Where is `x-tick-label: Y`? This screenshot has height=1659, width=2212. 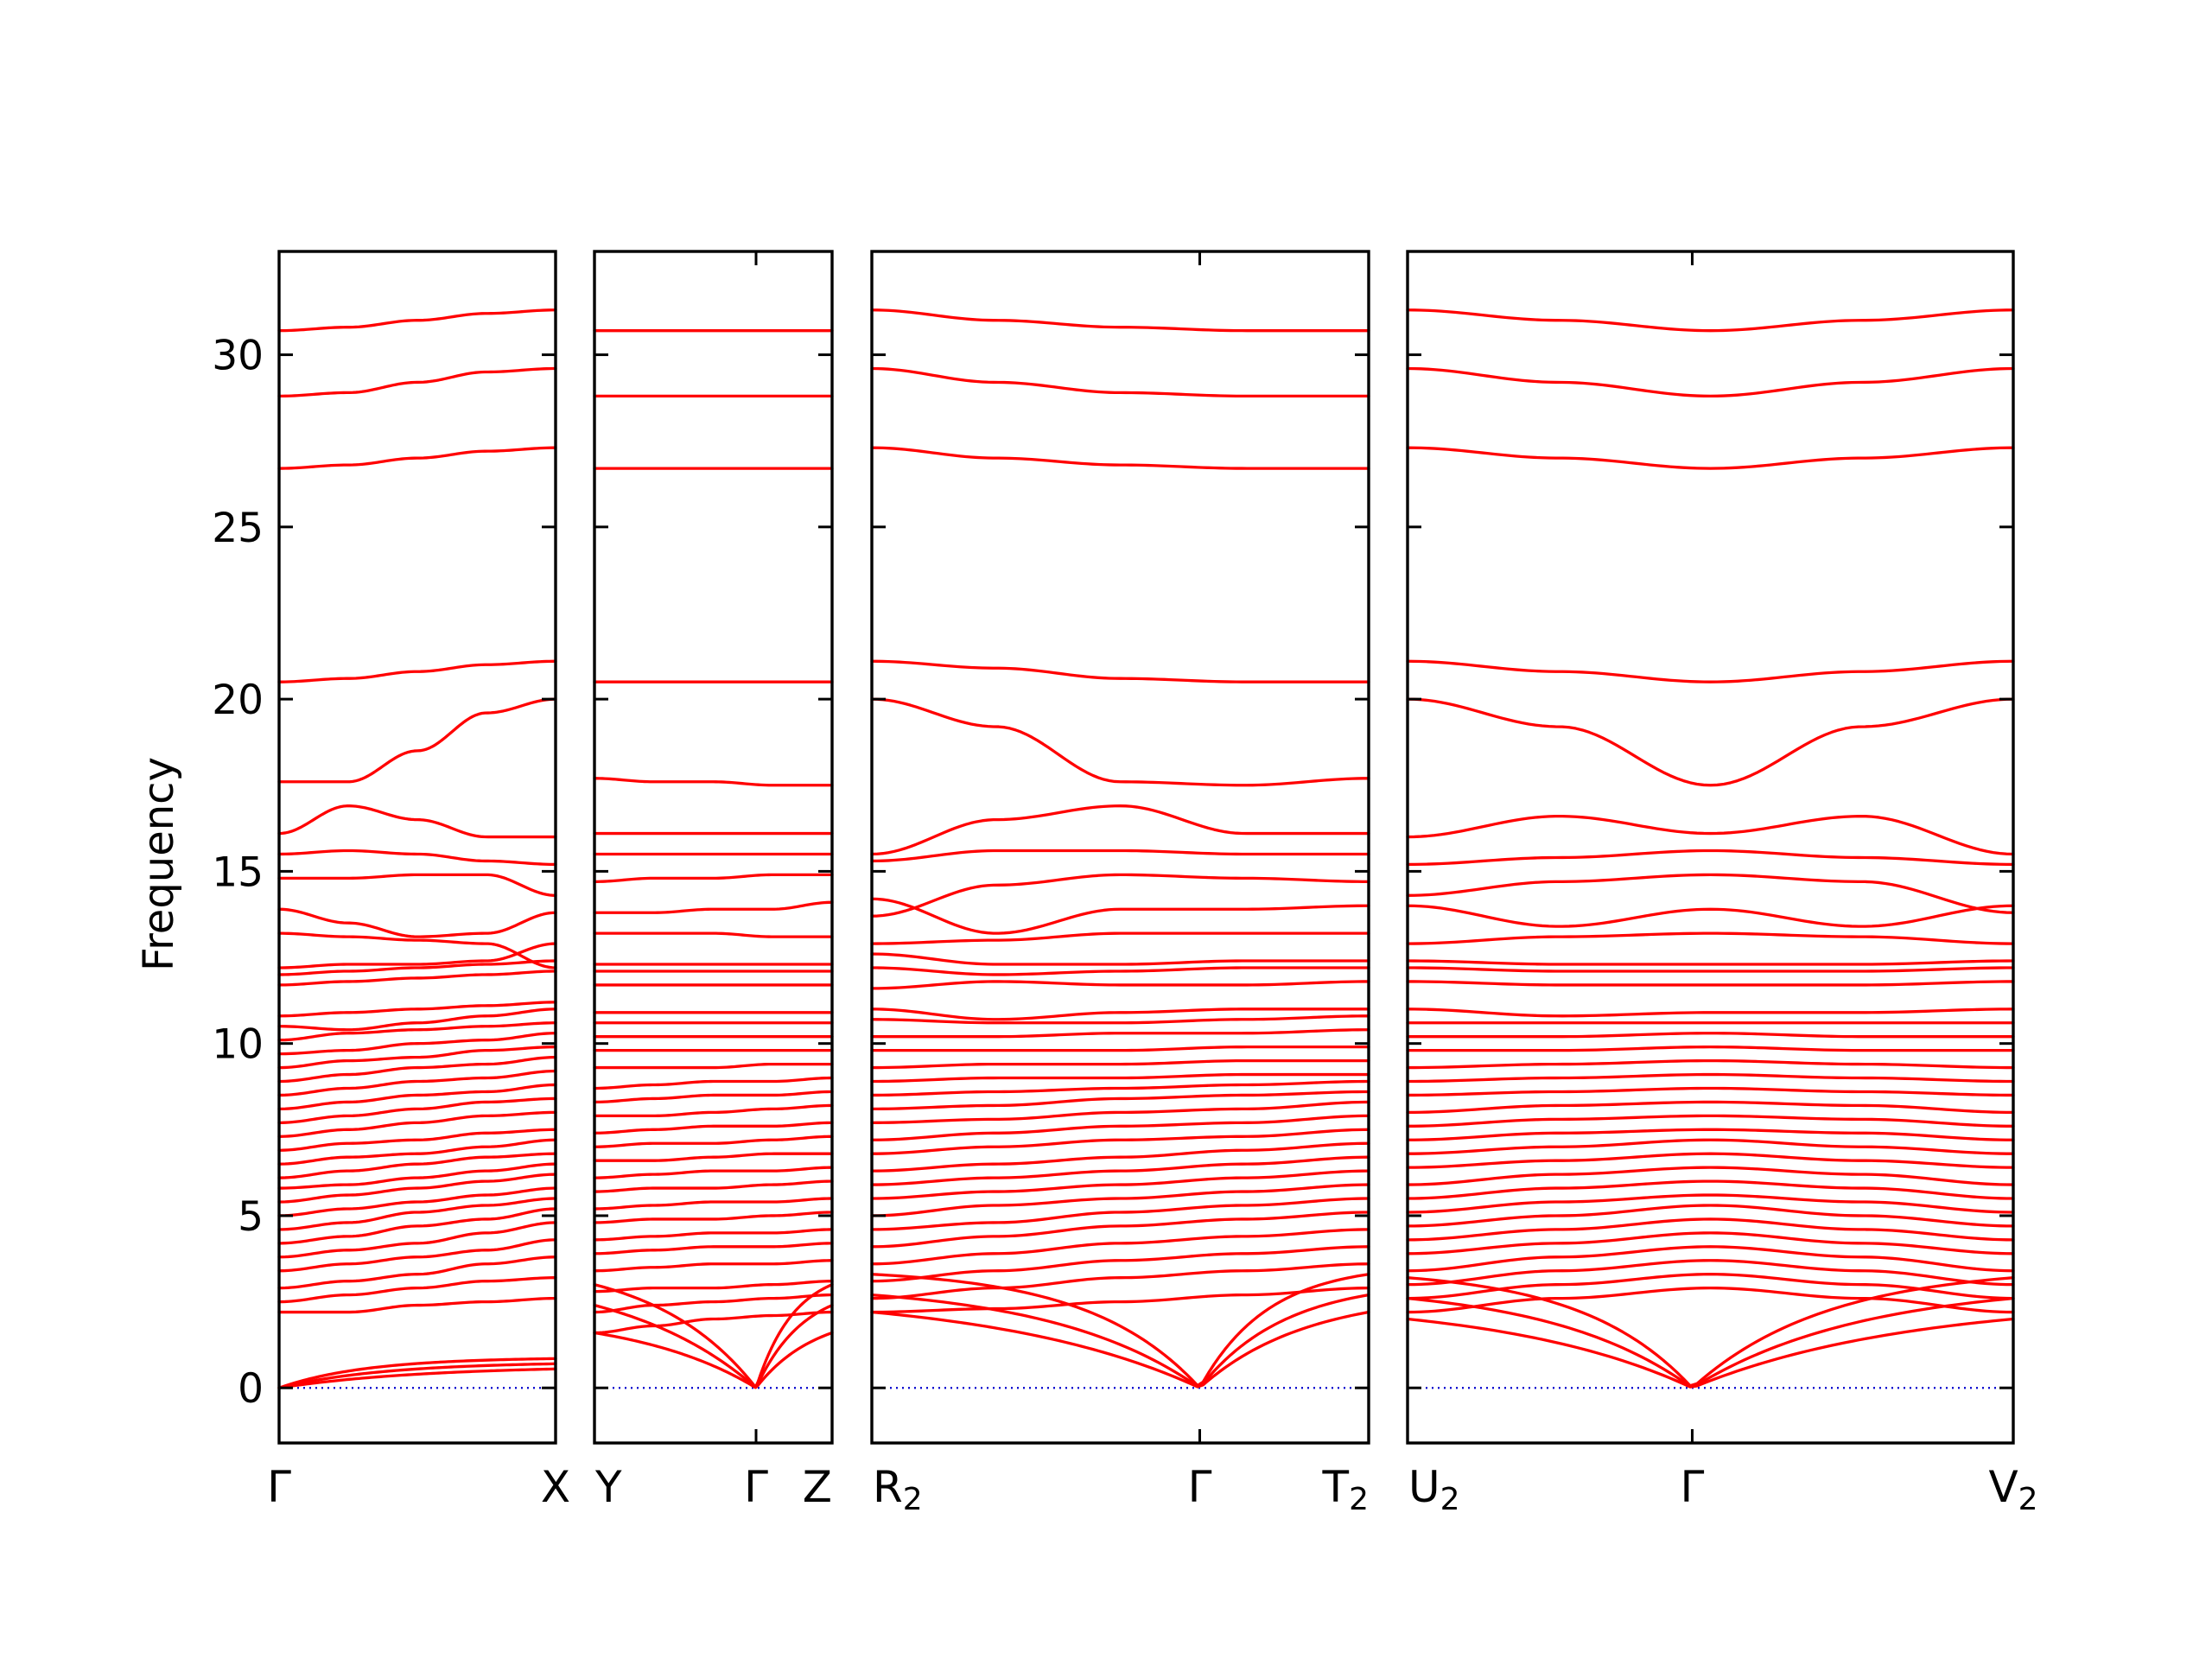 x-tick-label: Y is located at coordinates (608, 1487).